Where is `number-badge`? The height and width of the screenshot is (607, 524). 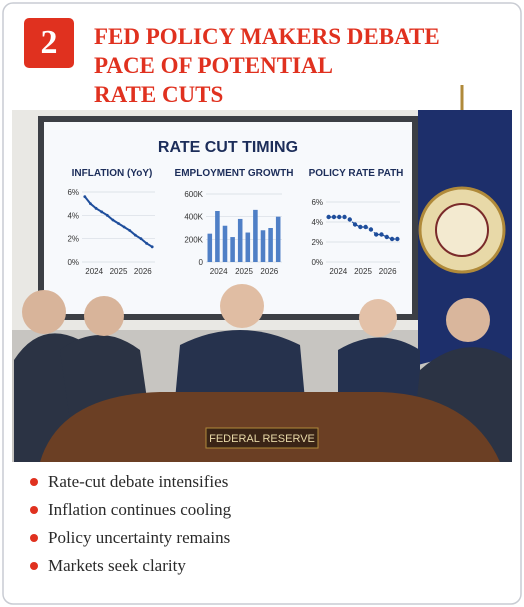 number-badge is located at coordinates (49, 43).